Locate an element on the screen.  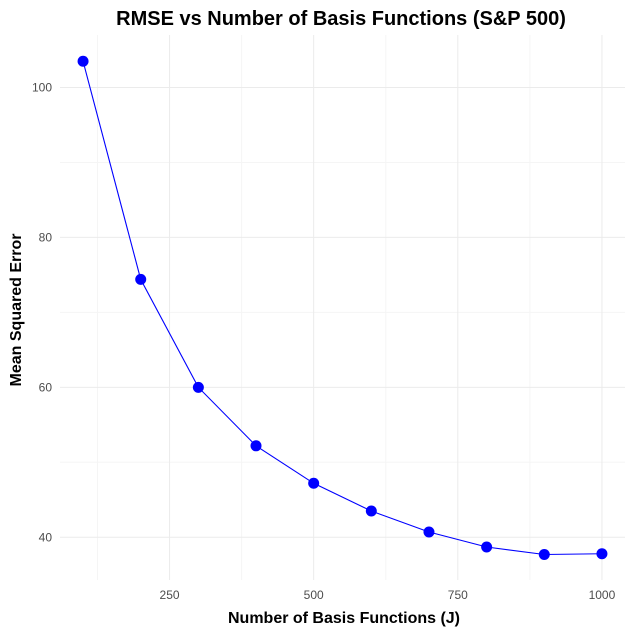
x-tick-label: 250 is located at coordinates (170, 595).